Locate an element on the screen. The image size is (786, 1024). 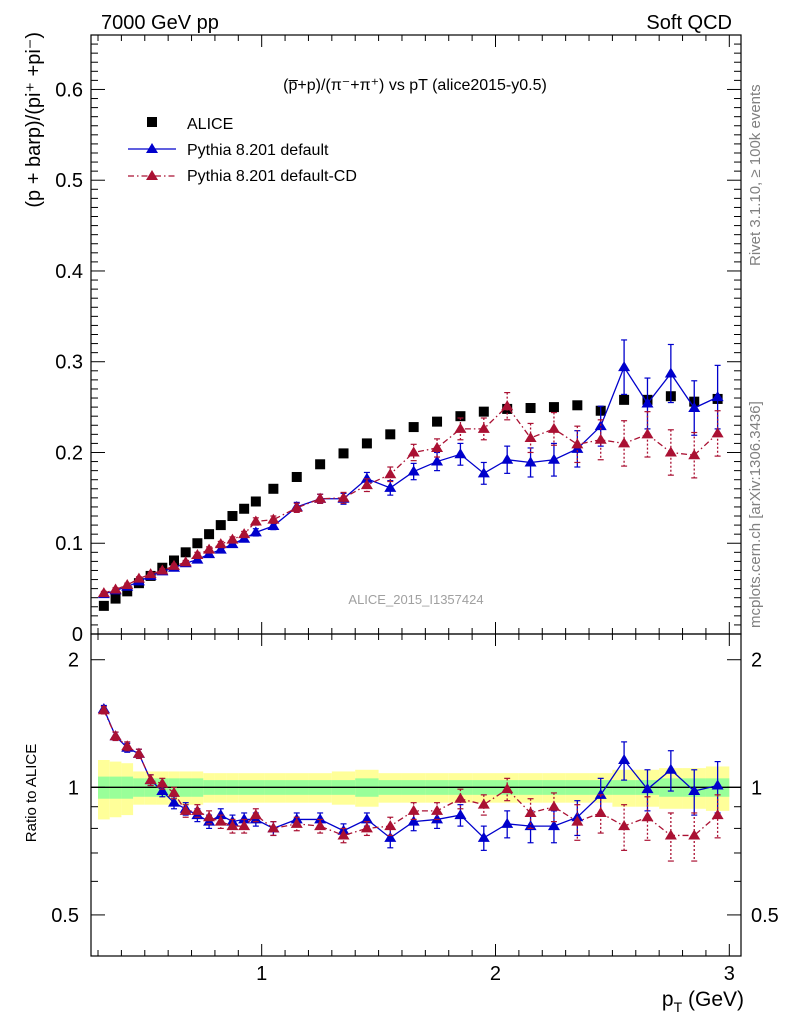
analysis-watermark: ALICE_2015_I1357424 is located at coordinates (415, 599).